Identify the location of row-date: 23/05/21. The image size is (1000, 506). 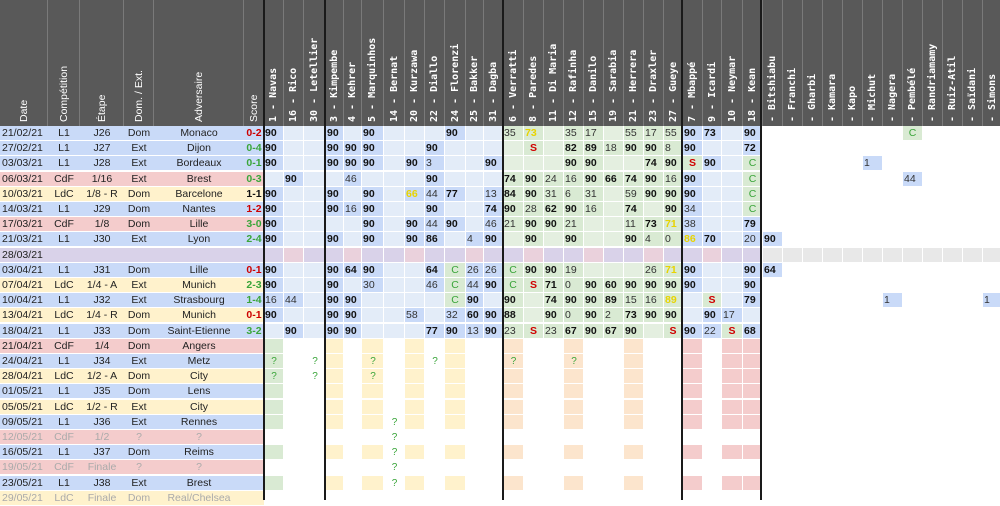
(24, 483).